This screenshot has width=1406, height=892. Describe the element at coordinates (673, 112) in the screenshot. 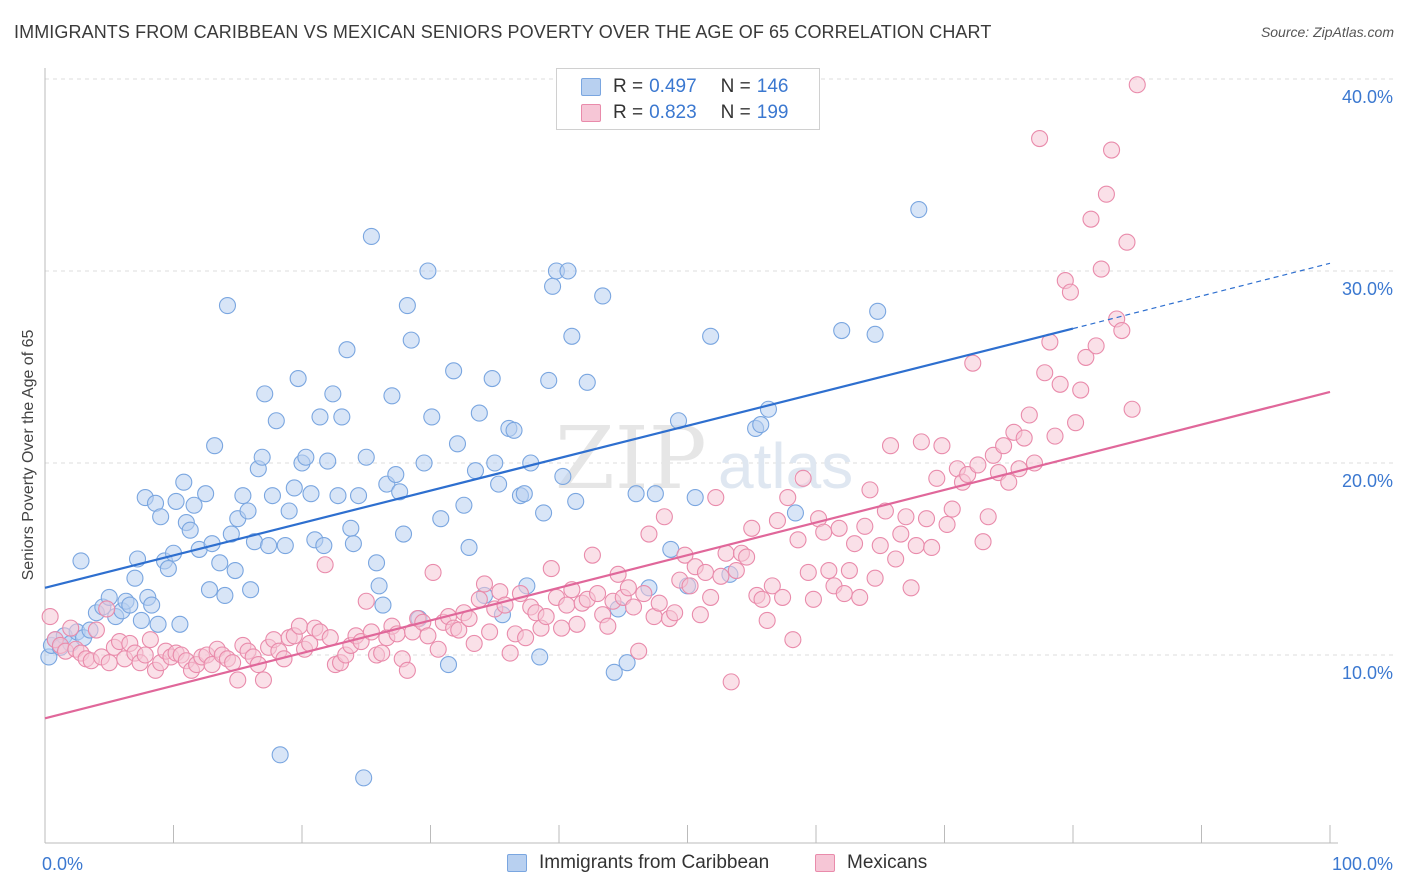

I see `legend-r-value: 0.823` at that location.